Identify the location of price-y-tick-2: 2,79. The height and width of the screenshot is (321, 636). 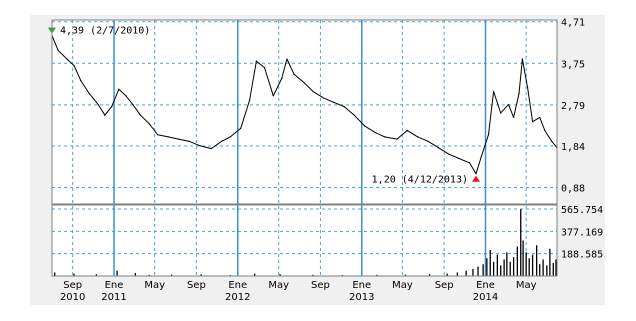
(573, 106).